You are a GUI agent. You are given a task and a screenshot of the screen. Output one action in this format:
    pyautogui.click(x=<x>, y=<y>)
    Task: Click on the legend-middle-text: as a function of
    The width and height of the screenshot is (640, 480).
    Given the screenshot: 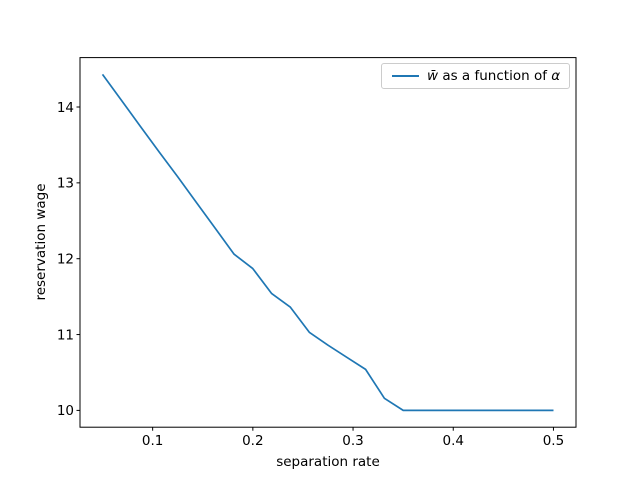 What is the action you would take?
    pyautogui.click(x=495, y=76)
    